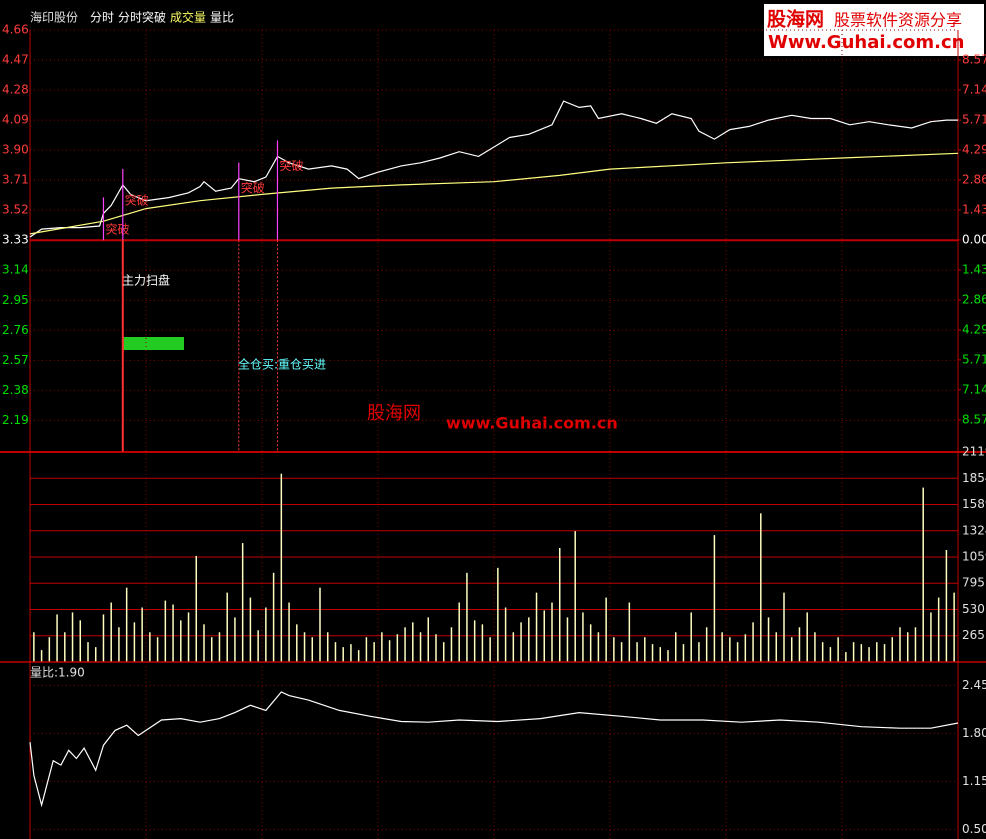 The height and width of the screenshot is (839, 986). I want to click on series-line, so click(494, 193).